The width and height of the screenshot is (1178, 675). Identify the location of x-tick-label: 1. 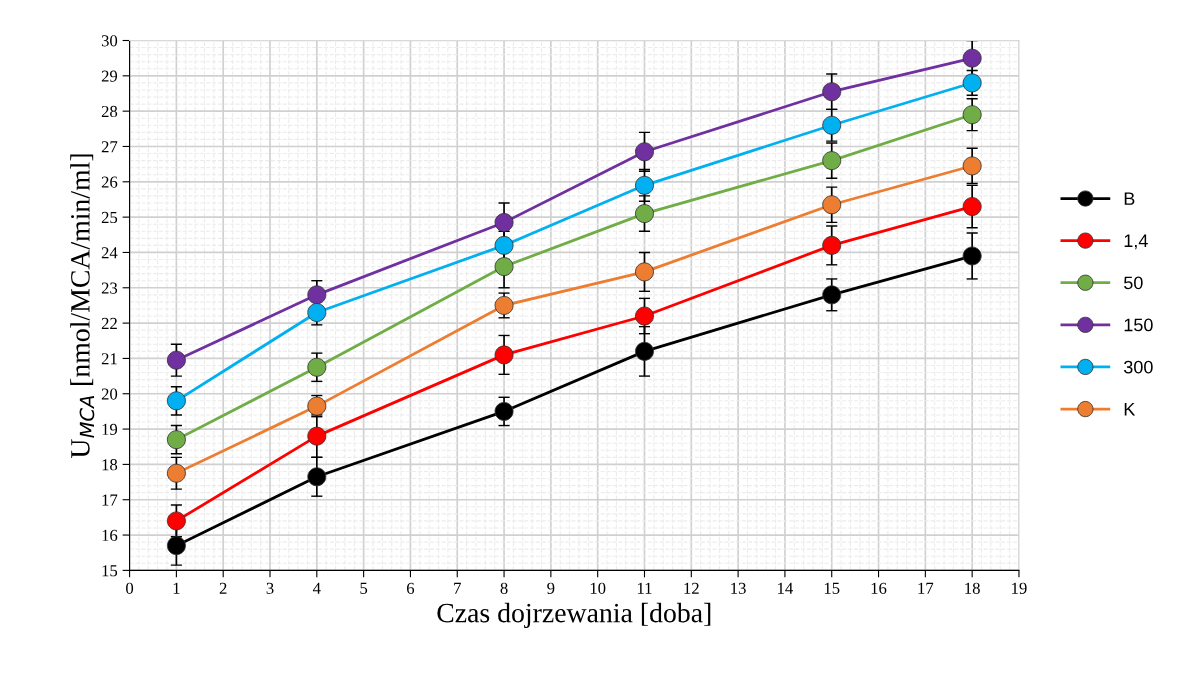
(176, 588).